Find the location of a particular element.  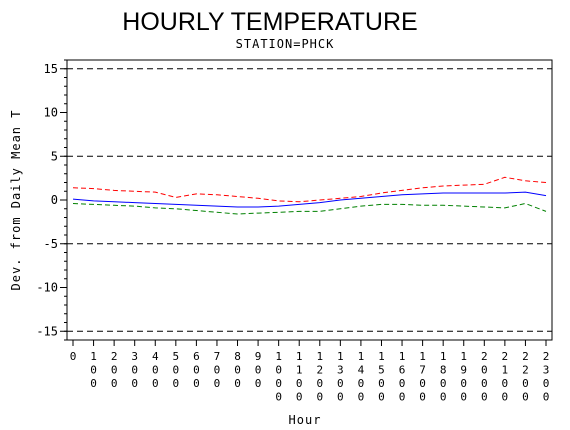

chart-subtitle: STATION=PHCK is located at coordinates (285, 44).